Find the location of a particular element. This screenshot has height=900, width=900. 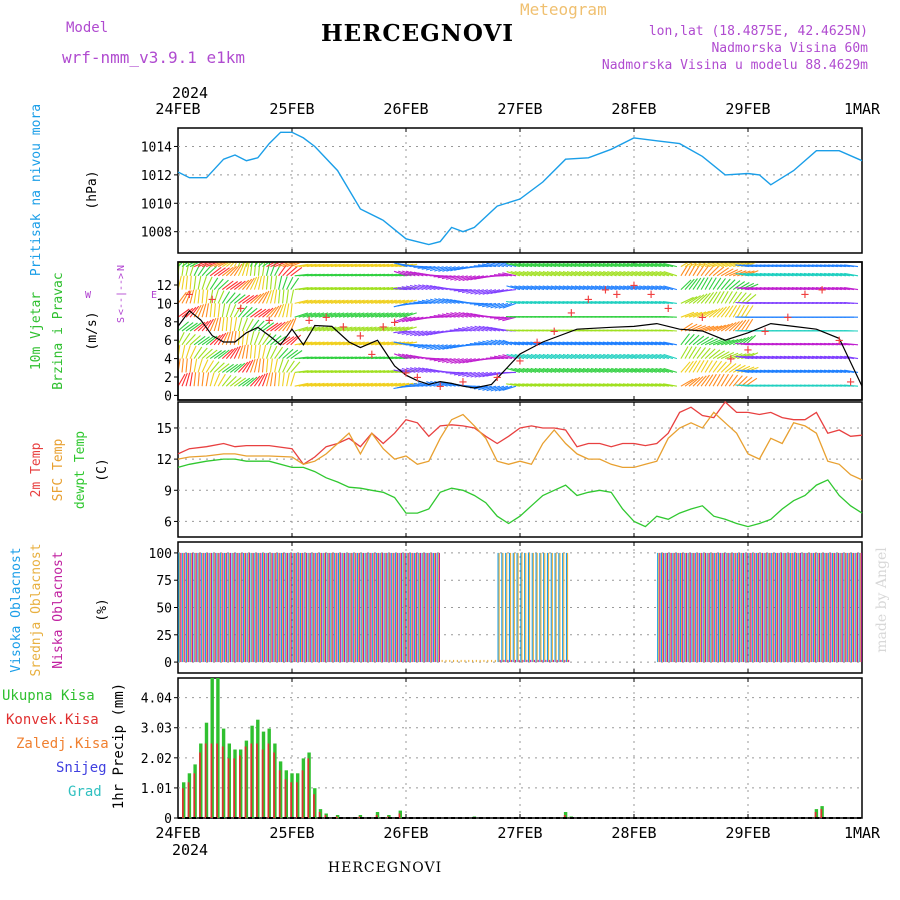

x-tick-label-bottom: 27FEB is located at coordinates (519, 833).